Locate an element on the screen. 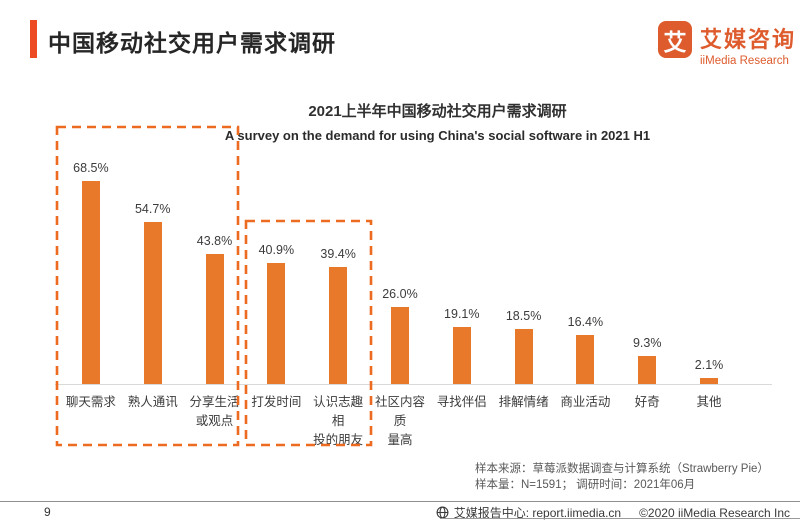 The height and width of the screenshot is (520, 800). bar-stack: 68.5% is located at coordinates (91, 269).